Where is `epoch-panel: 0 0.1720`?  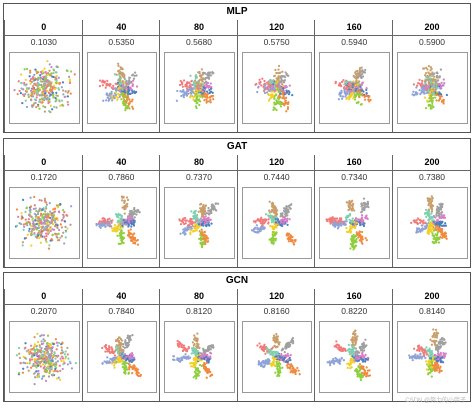
epoch-panel: 0 0.1720 is located at coordinates (43, 211).